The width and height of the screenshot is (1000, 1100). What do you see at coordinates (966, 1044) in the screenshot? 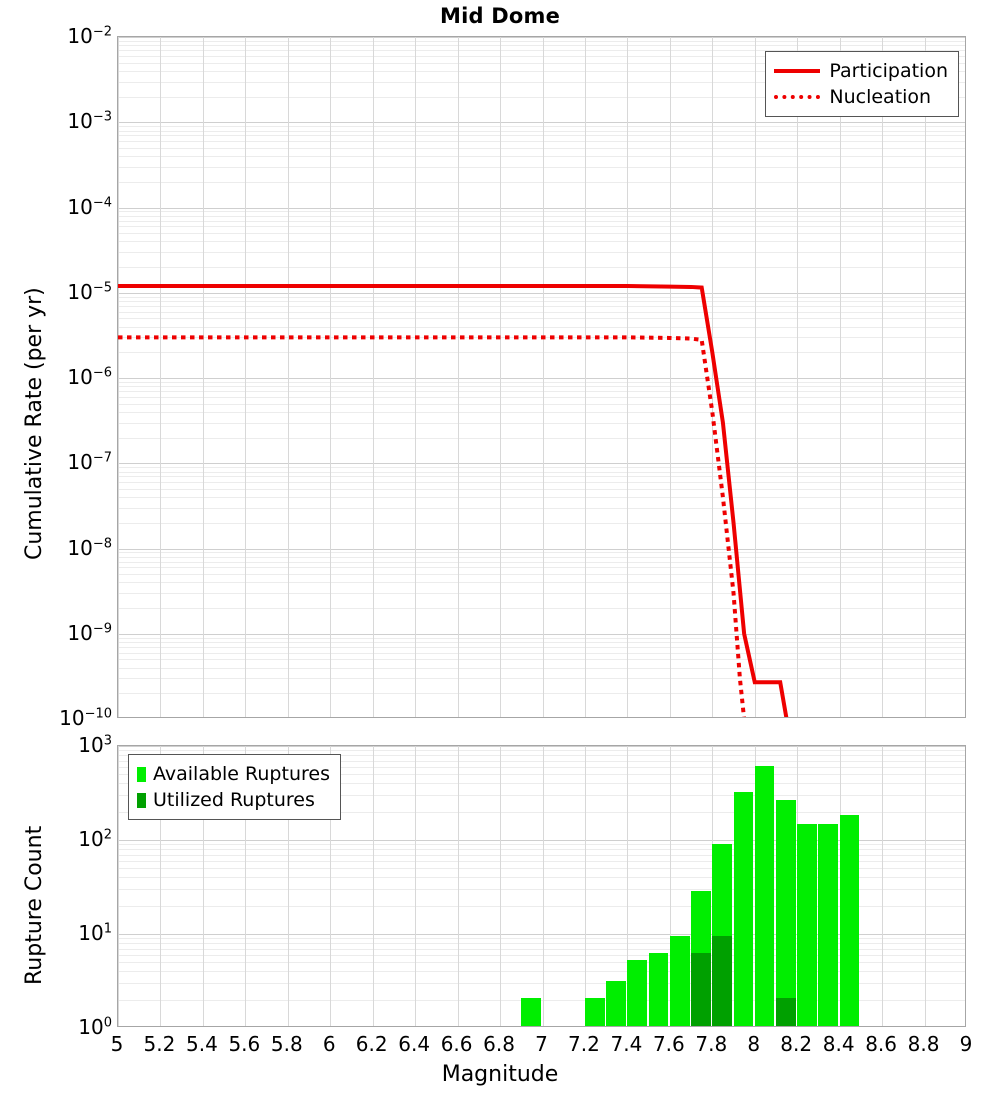
I see `x-tick-label: 9` at bounding box center [966, 1044].